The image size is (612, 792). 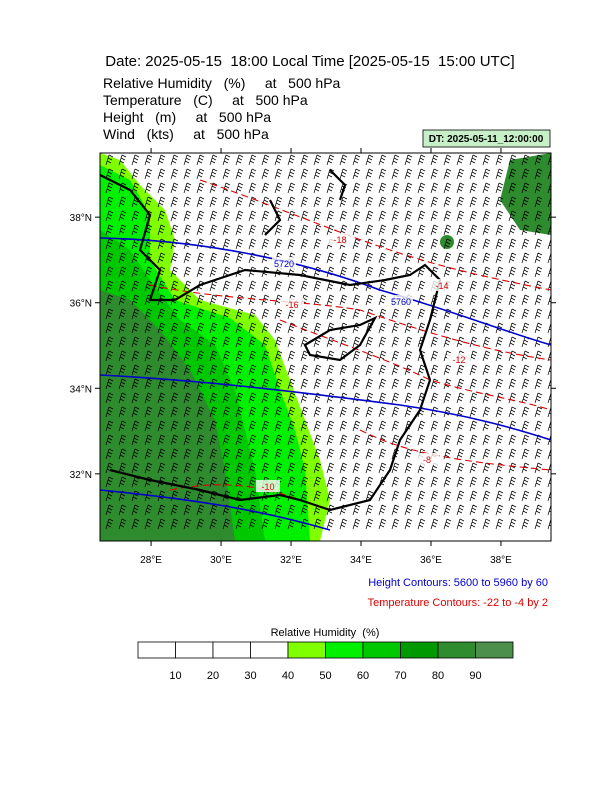 What do you see at coordinates (475, 676) in the screenshot?
I see `colorbar-label: 90` at bounding box center [475, 676].